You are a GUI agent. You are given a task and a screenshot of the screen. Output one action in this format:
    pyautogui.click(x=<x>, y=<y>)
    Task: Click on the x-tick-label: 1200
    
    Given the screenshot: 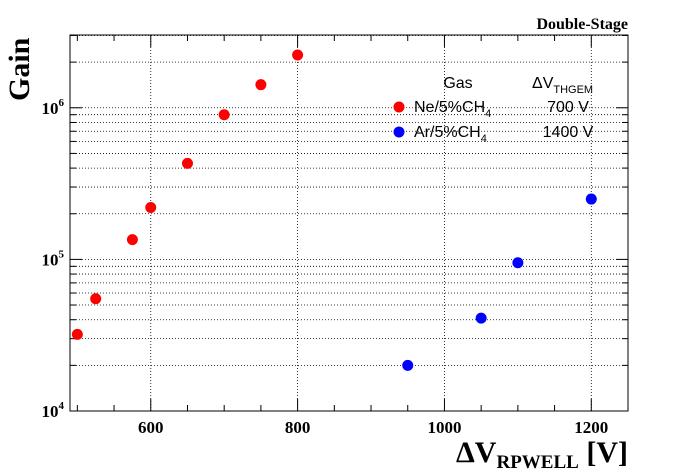 What is the action you would take?
    pyautogui.click(x=591, y=427)
    